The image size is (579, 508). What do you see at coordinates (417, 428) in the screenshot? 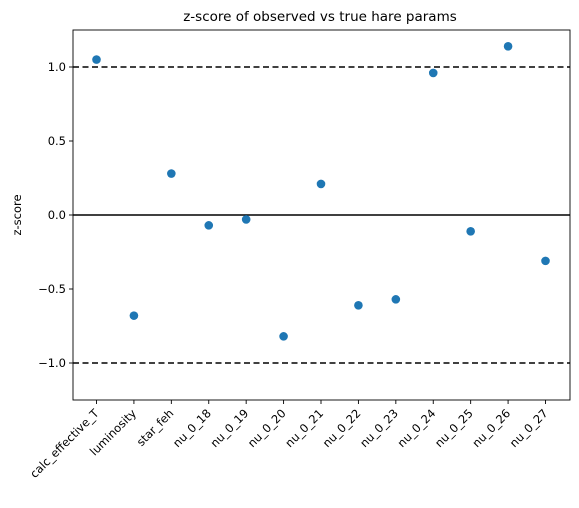
I see `x-tick-label: nu_0_24` at bounding box center [417, 428].